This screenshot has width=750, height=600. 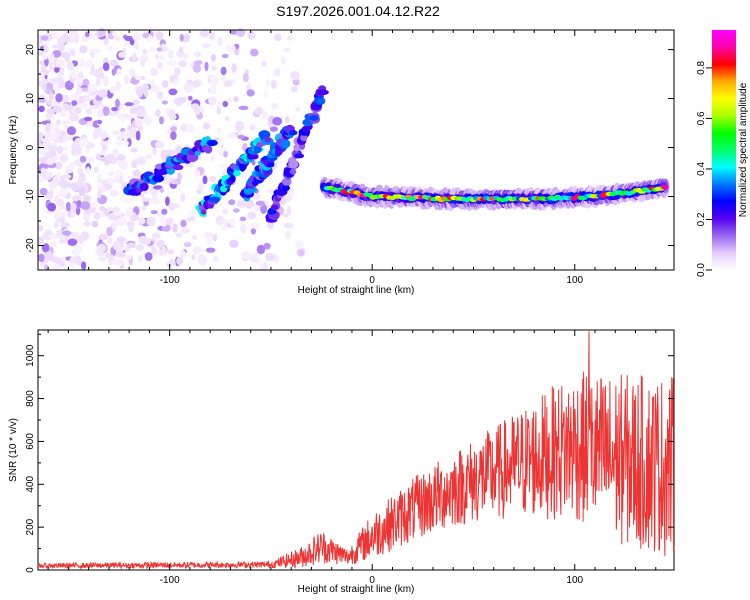 What do you see at coordinates (170, 280) in the screenshot?
I see `x-tick-label: -100` at bounding box center [170, 280].